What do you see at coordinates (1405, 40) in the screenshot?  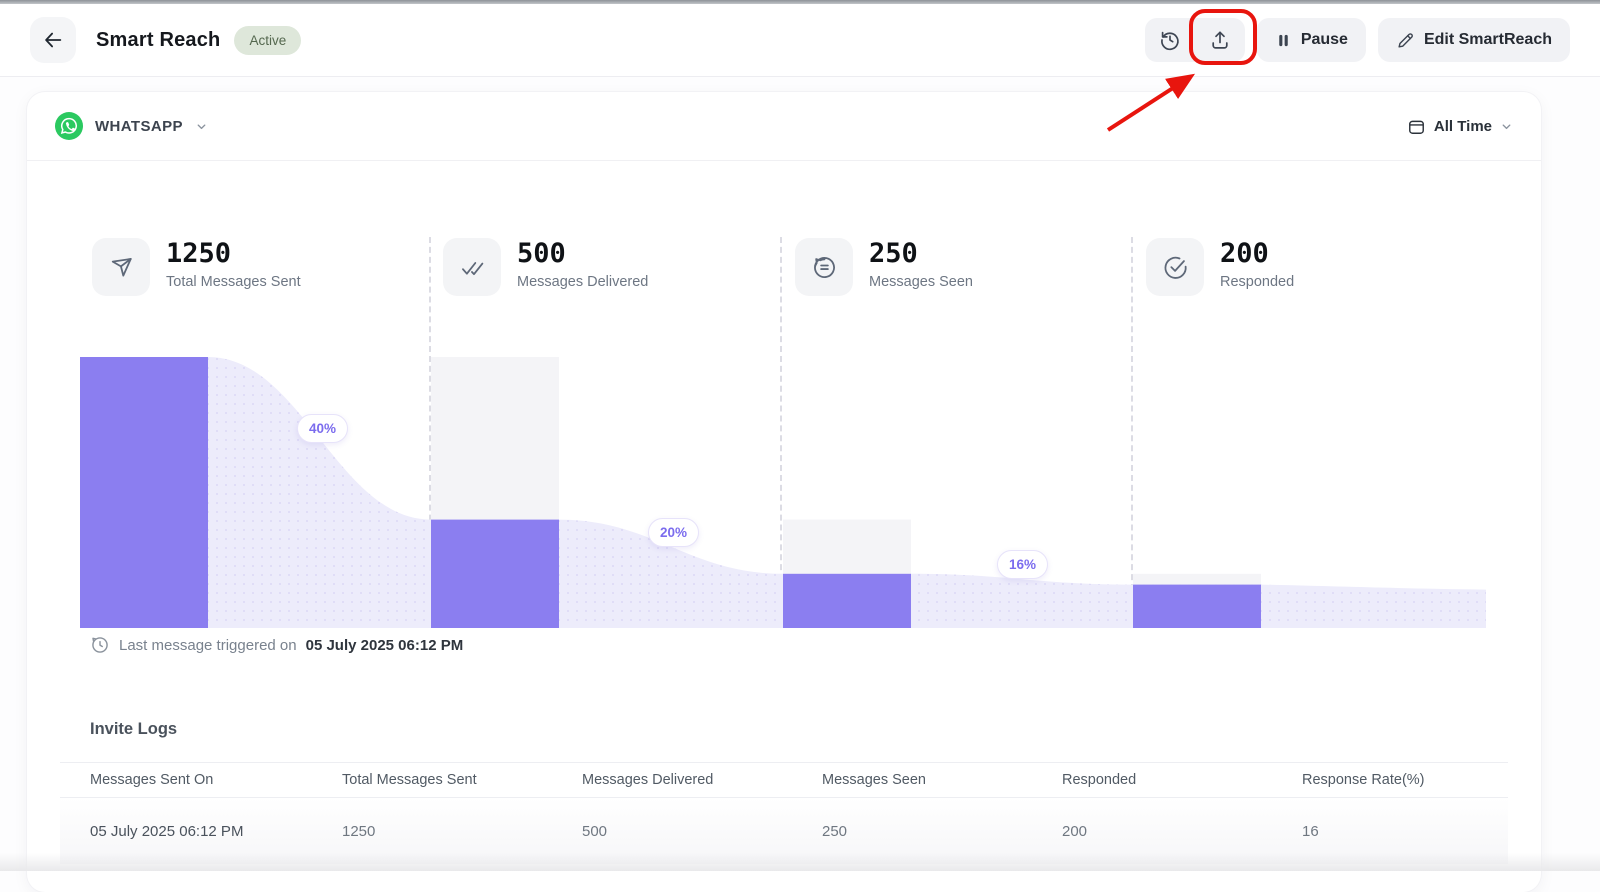 I see `pencil-icon` at bounding box center [1405, 40].